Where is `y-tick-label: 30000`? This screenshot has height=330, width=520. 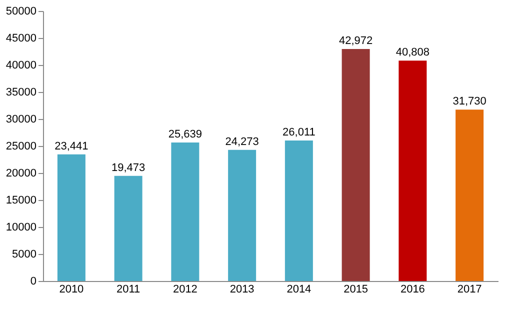
y-tick-label: 30000 is located at coordinates (21, 120).